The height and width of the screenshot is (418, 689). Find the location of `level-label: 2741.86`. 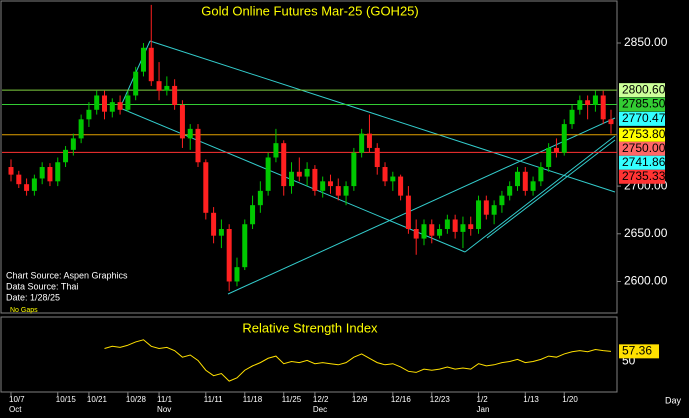

level-label: 2741.86 is located at coordinates (644, 162).